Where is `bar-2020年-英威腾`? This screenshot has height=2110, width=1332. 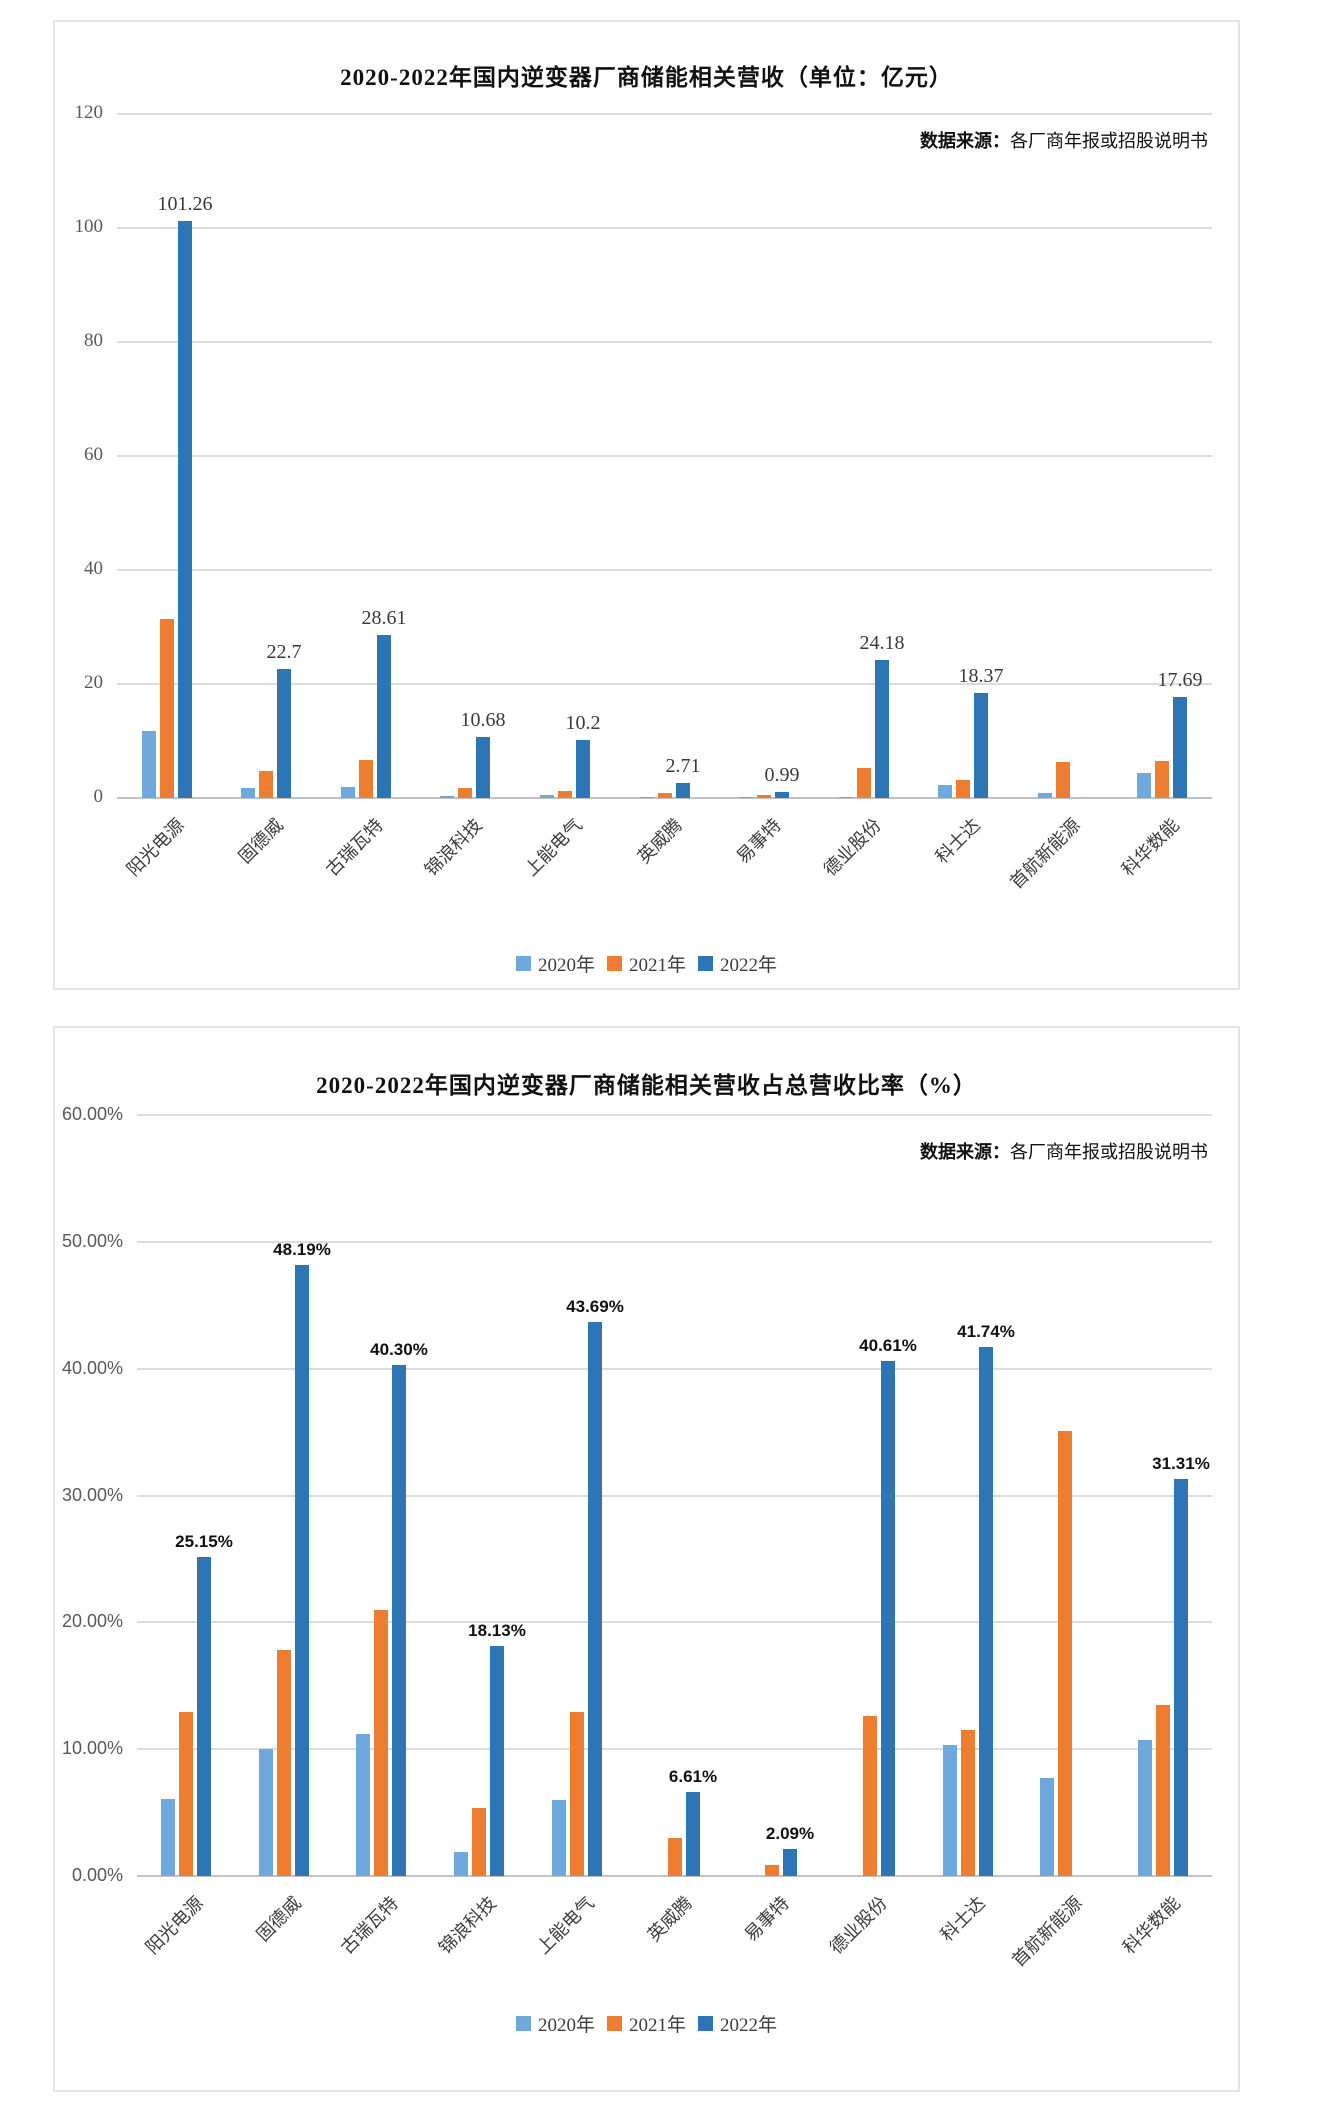
bar-2020年-英威腾 is located at coordinates (647, 797).